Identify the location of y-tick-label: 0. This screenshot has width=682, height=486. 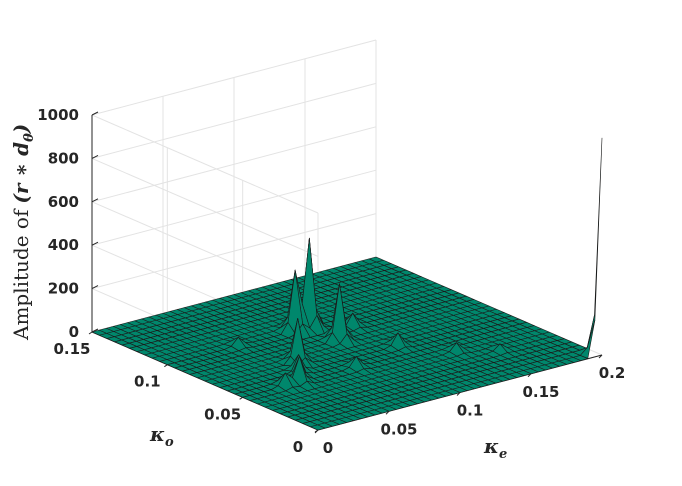
(298, 447).